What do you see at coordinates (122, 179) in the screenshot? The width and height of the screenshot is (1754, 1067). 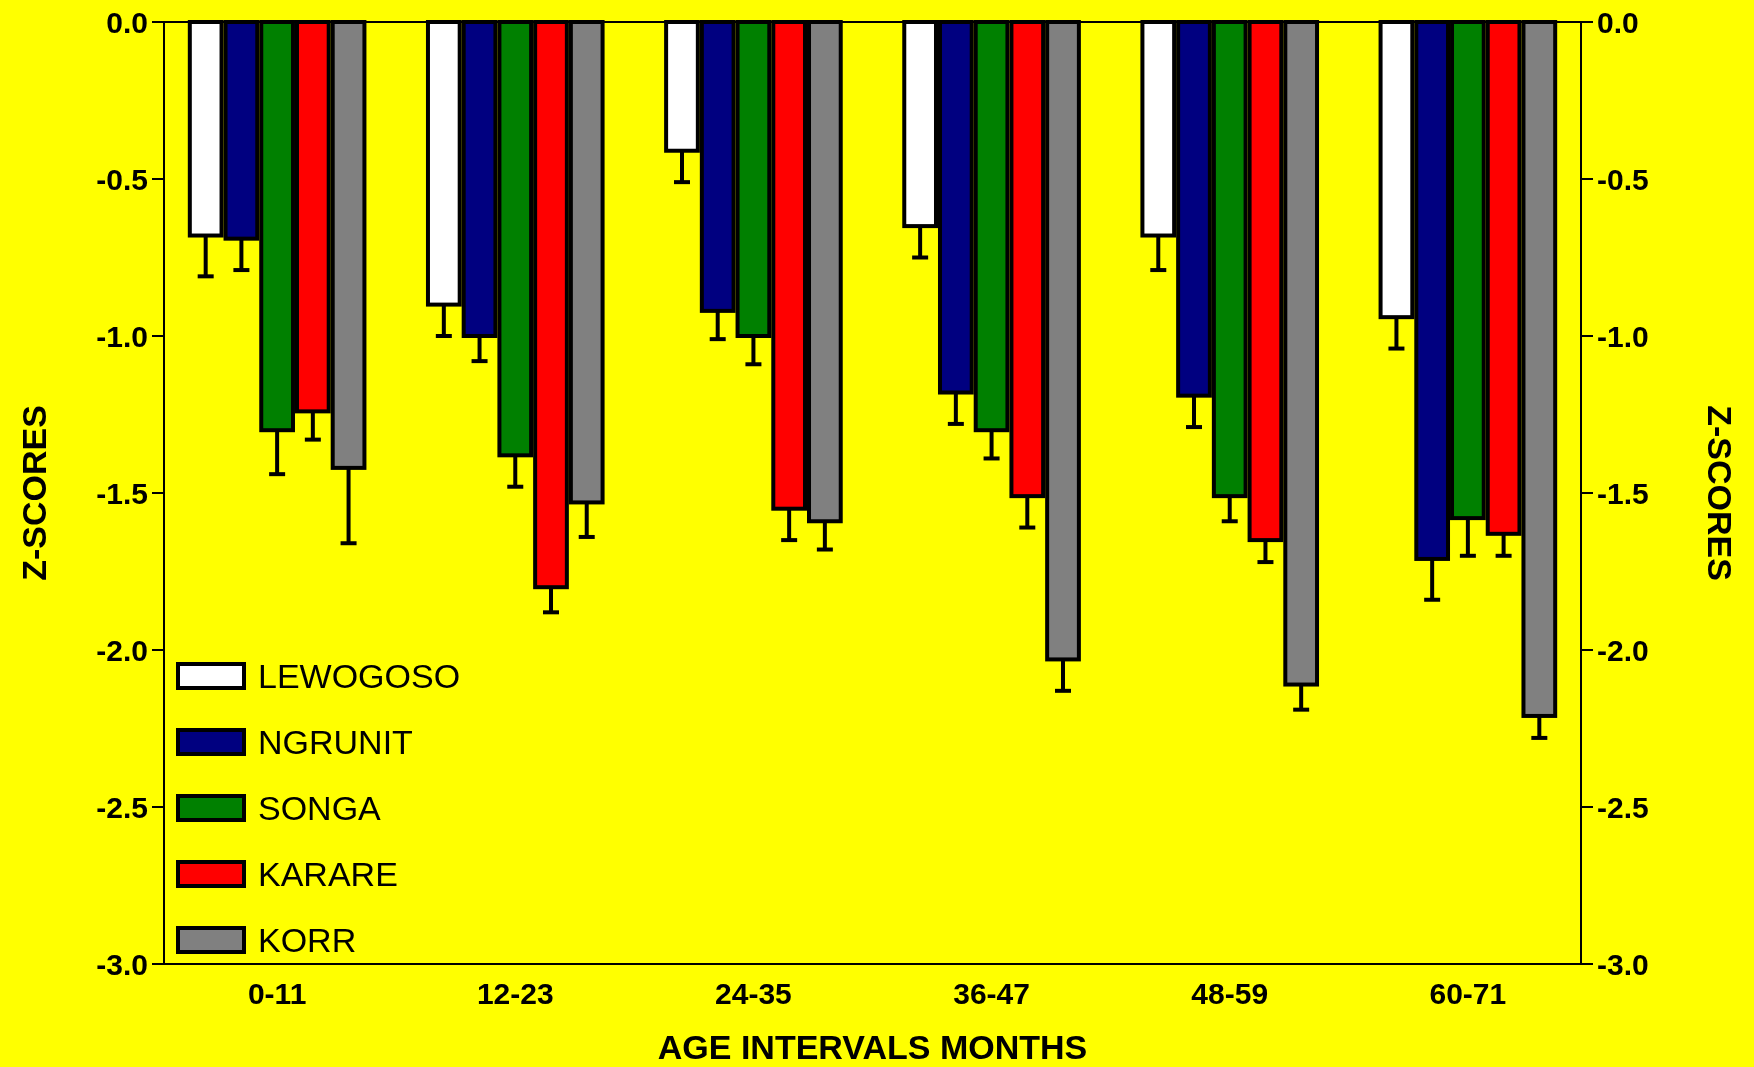 I see `y-tick-label: -0.5` at bounding box center [122, 179].